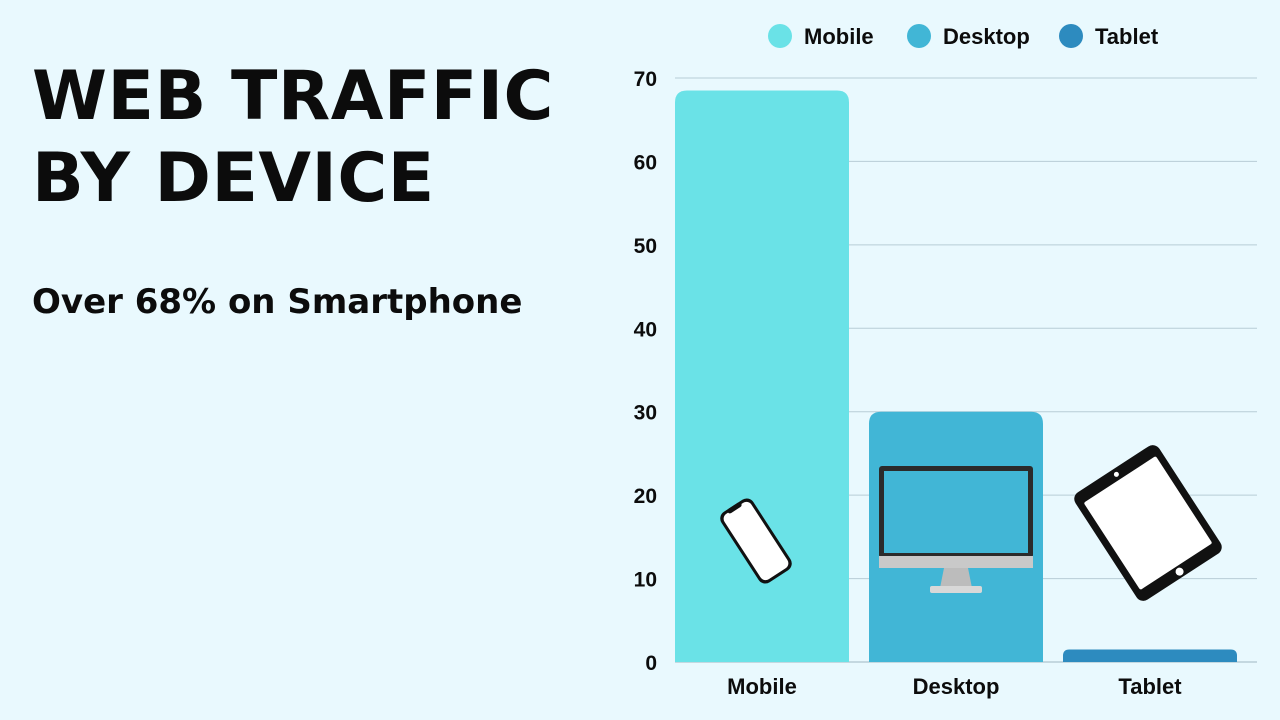  Describe the element at coordinates (645, 580) in the screenshot. I see `y-tick-label: 10` at that location.